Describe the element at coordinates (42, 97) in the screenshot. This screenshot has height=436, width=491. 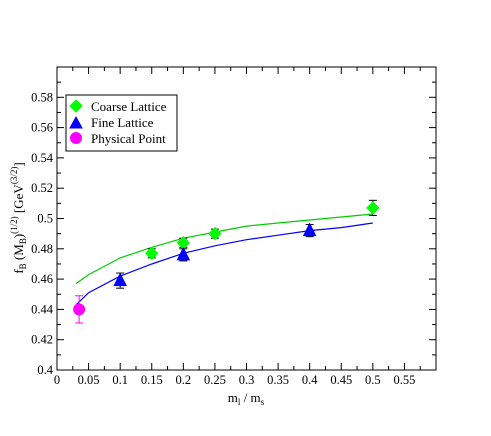
I see `y-tick-label: 0.58` at that location.